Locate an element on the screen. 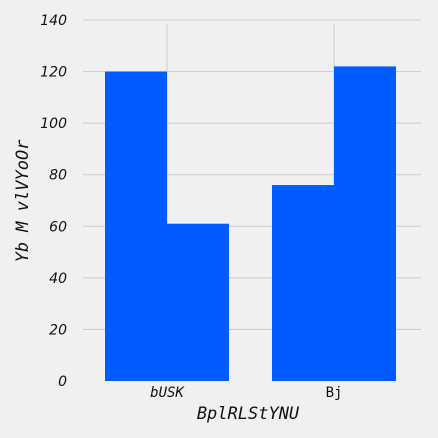 The height and width of the screenshot is (438, 438). y-tick-label: 20 is located at coordinates (58, 330).